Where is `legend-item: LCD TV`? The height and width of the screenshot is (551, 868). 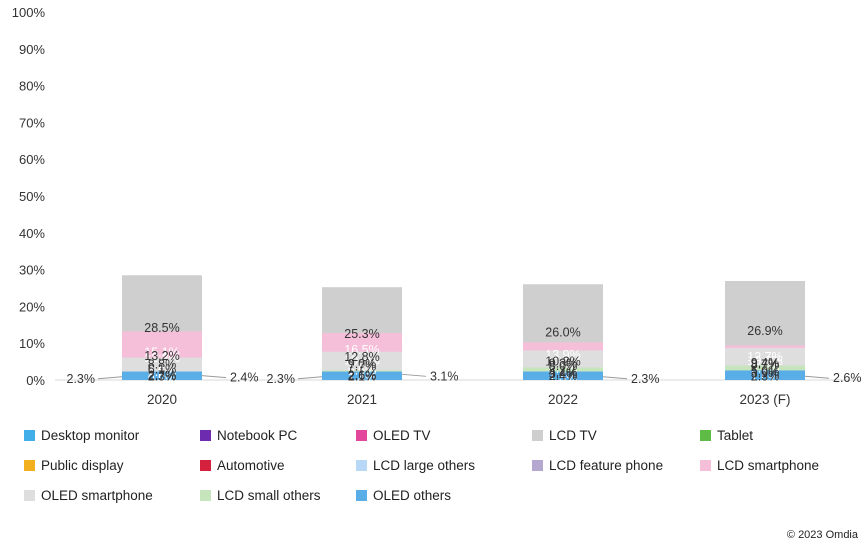
legend-item: LCD TV is located at coordinates (564, 435).